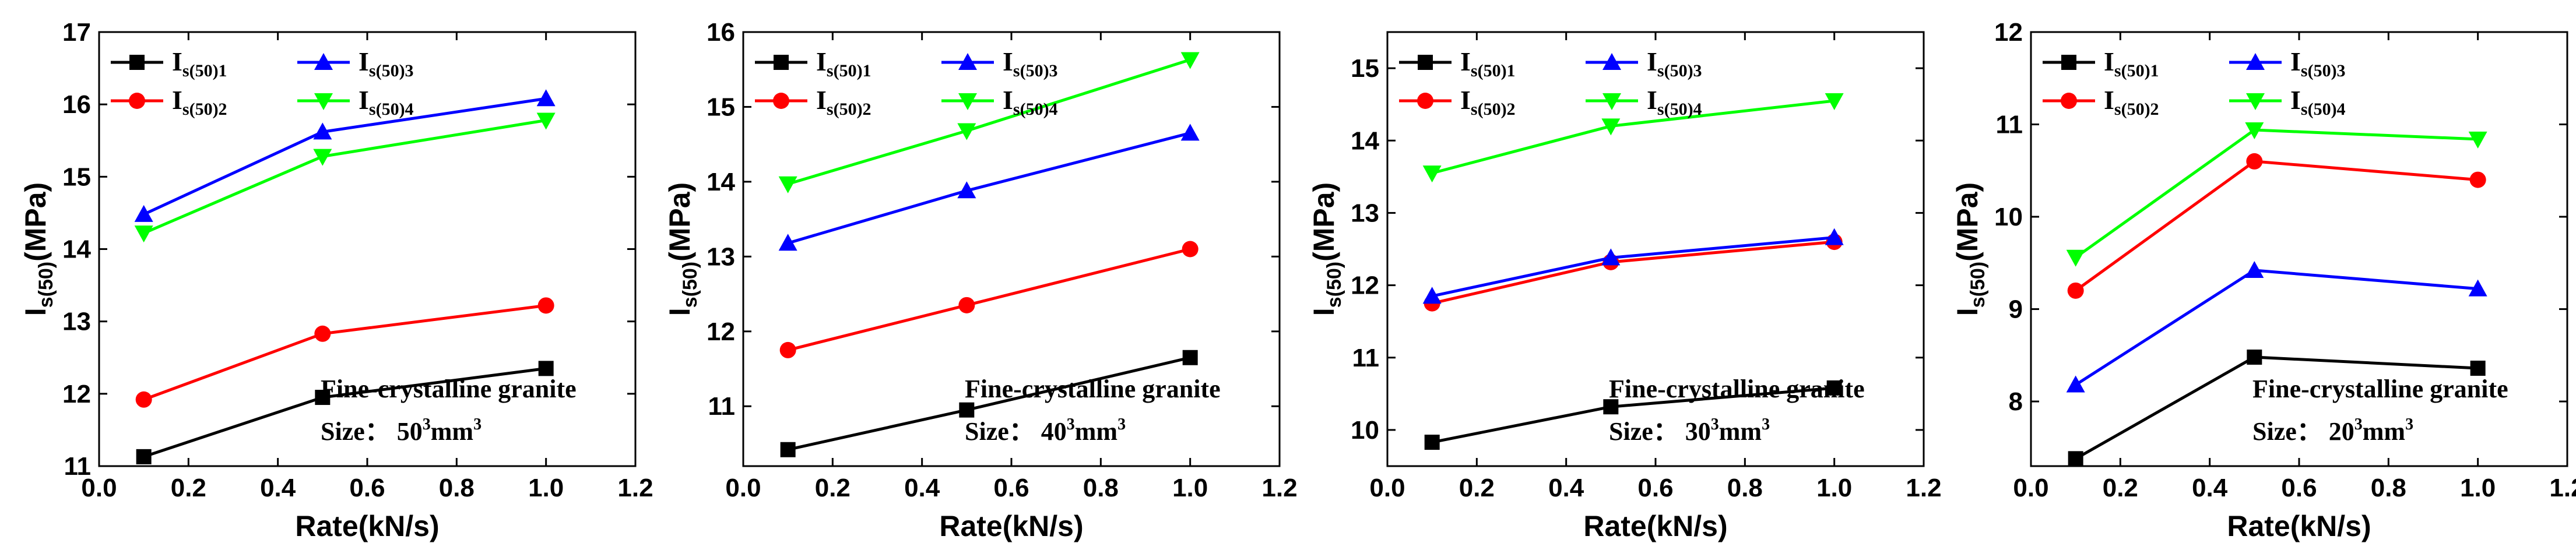  Describe the element at coordinates (76, 104) in the screenshot. I see `y-tick-label: 16` at that location.